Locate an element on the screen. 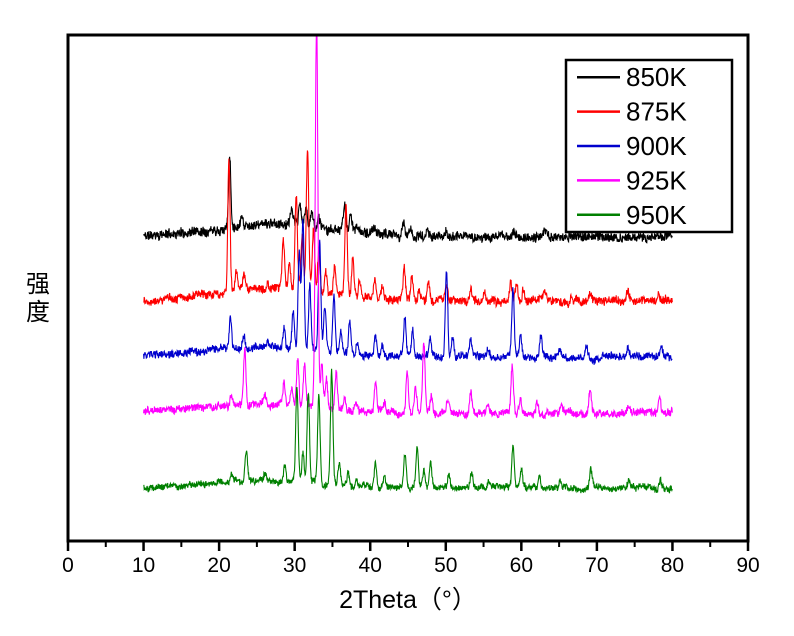 The image size is (794, 636). x-axis-tick-label: 10 is located at coordinates (143, 565).